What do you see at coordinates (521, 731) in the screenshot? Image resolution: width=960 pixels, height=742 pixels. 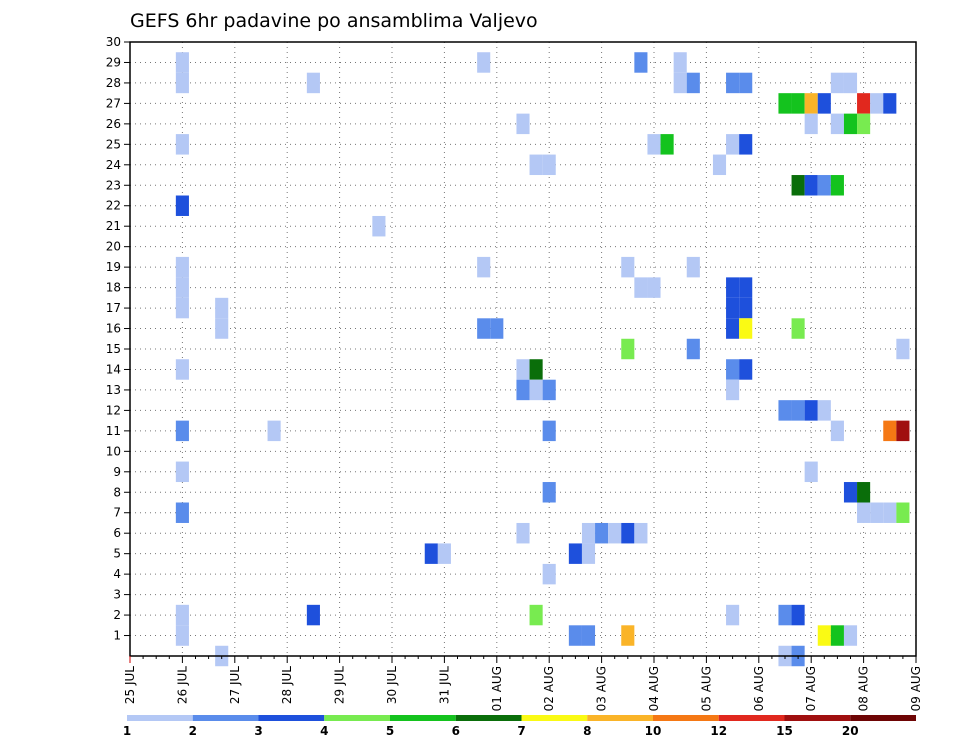 I see `legend-label: 7` at bounding box center [521, 731].